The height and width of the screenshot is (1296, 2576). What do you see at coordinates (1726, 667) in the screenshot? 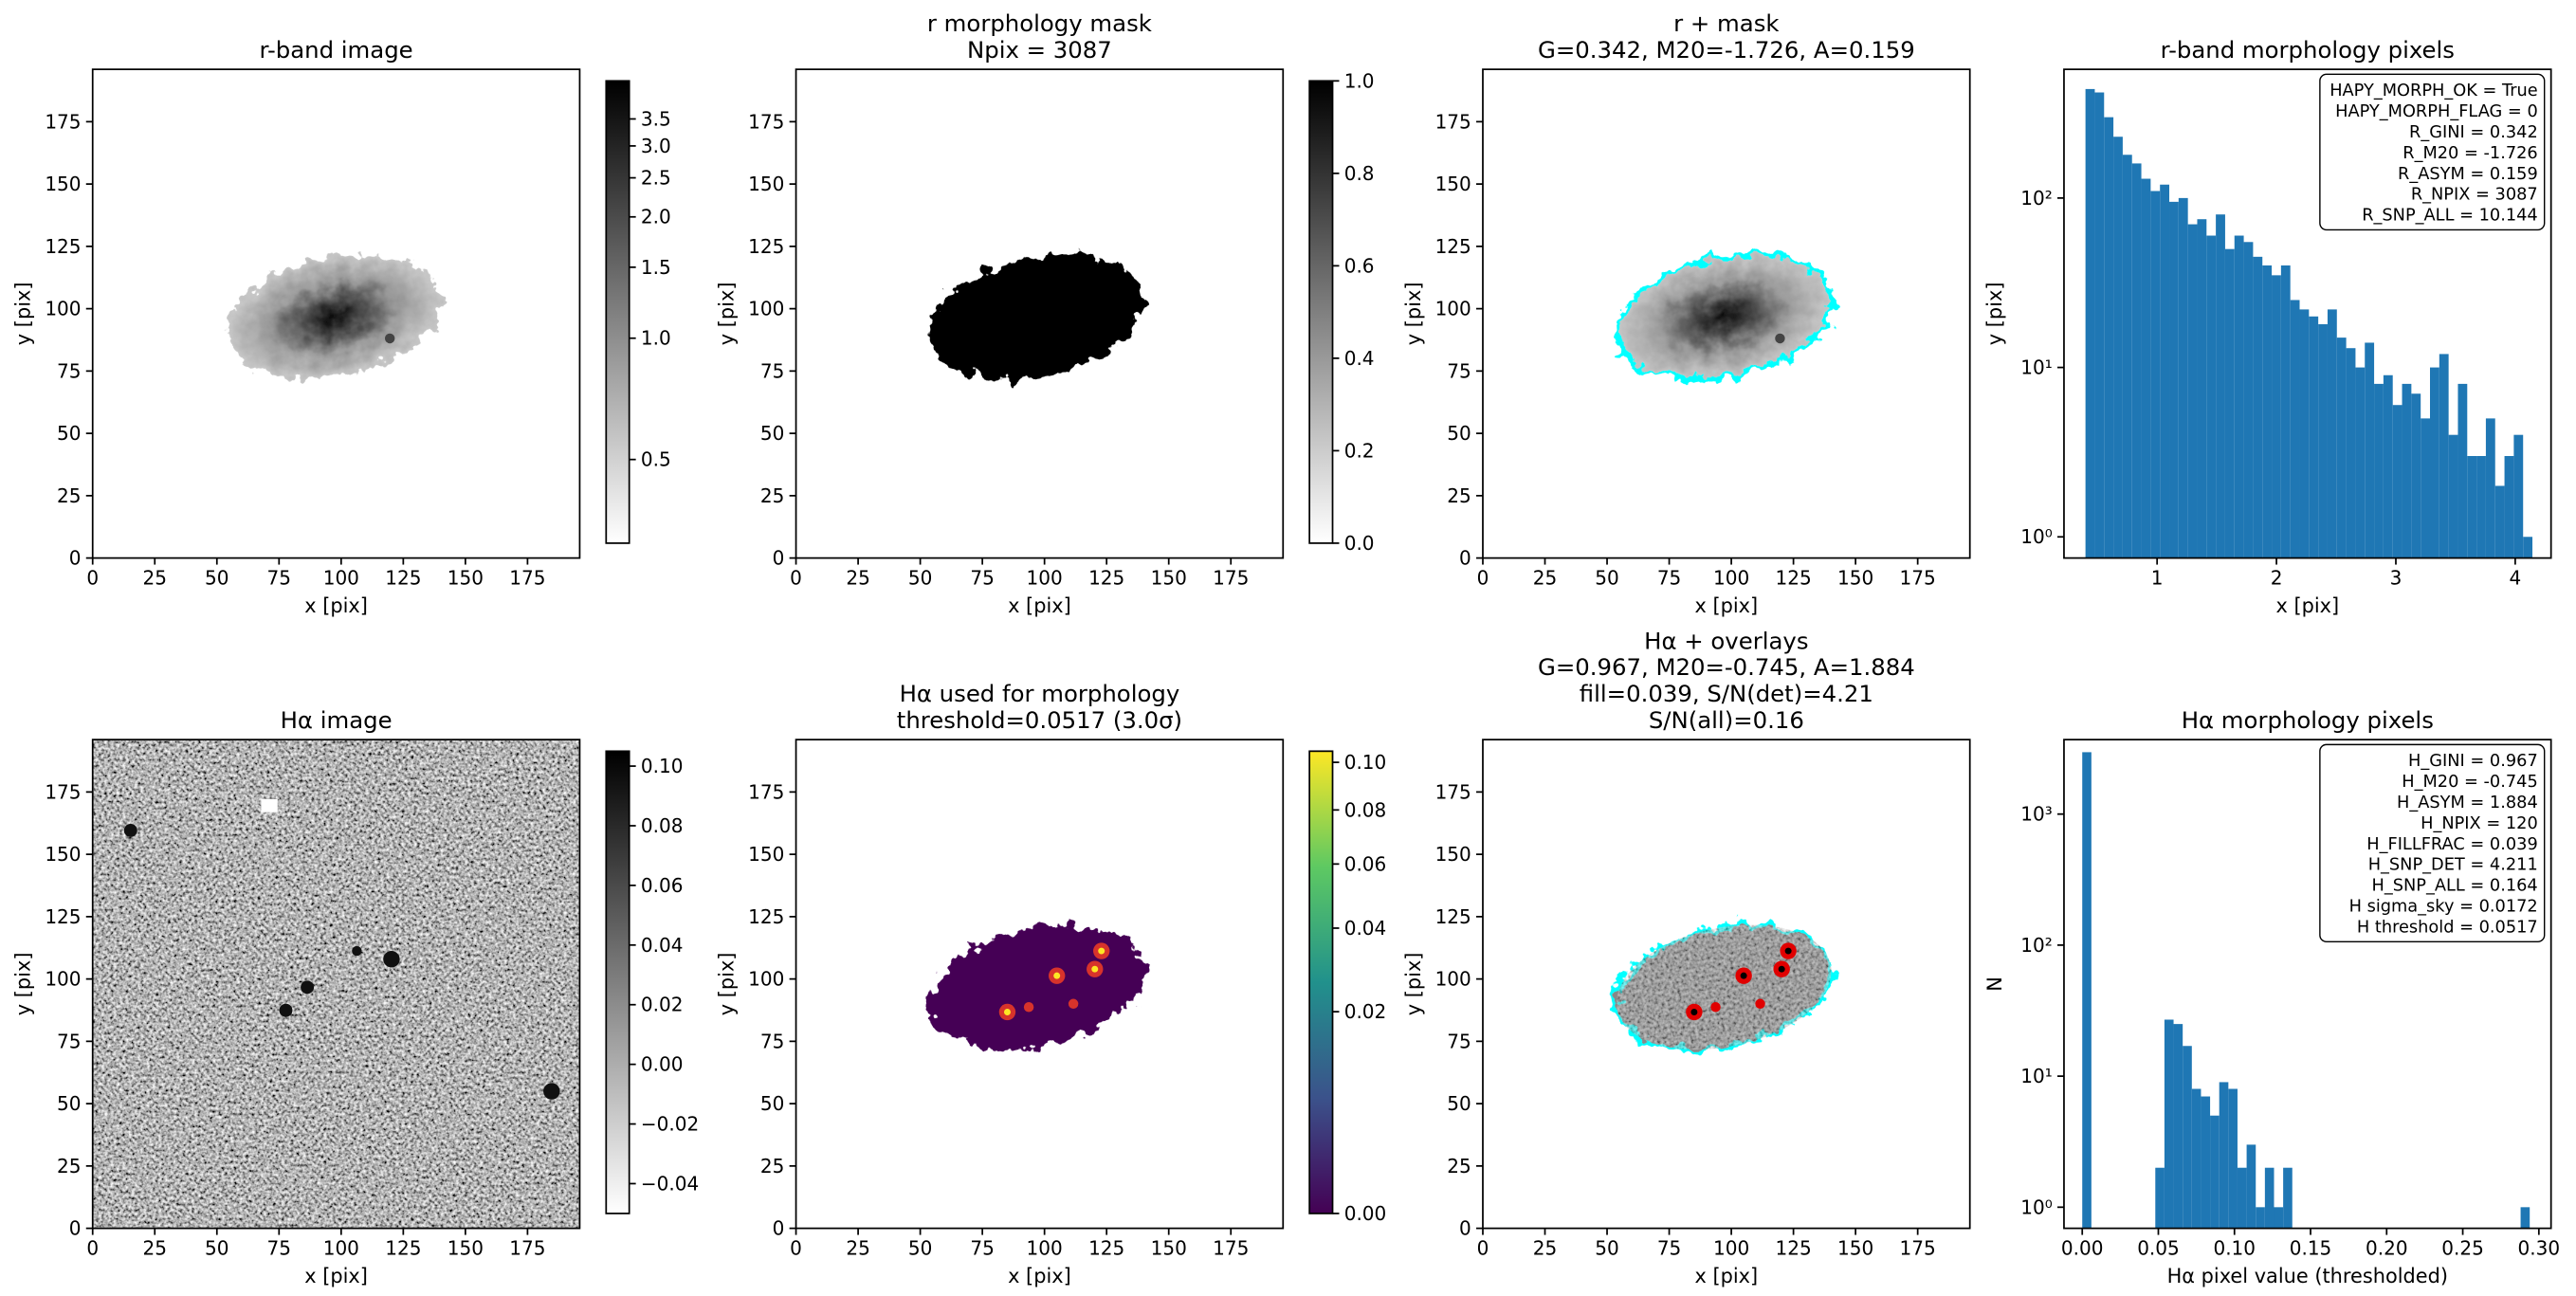
I see `panel-title: G=0.967, M20=-0.745, A=1.884` at bounding box center [1726, 667].